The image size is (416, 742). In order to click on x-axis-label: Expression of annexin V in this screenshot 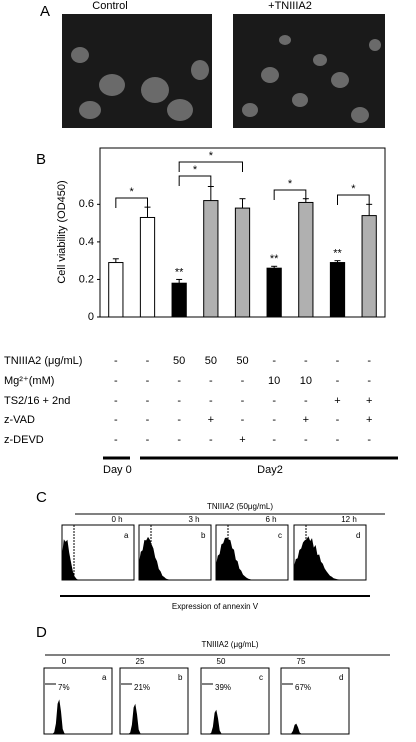, I will do `click(215, 606)`.